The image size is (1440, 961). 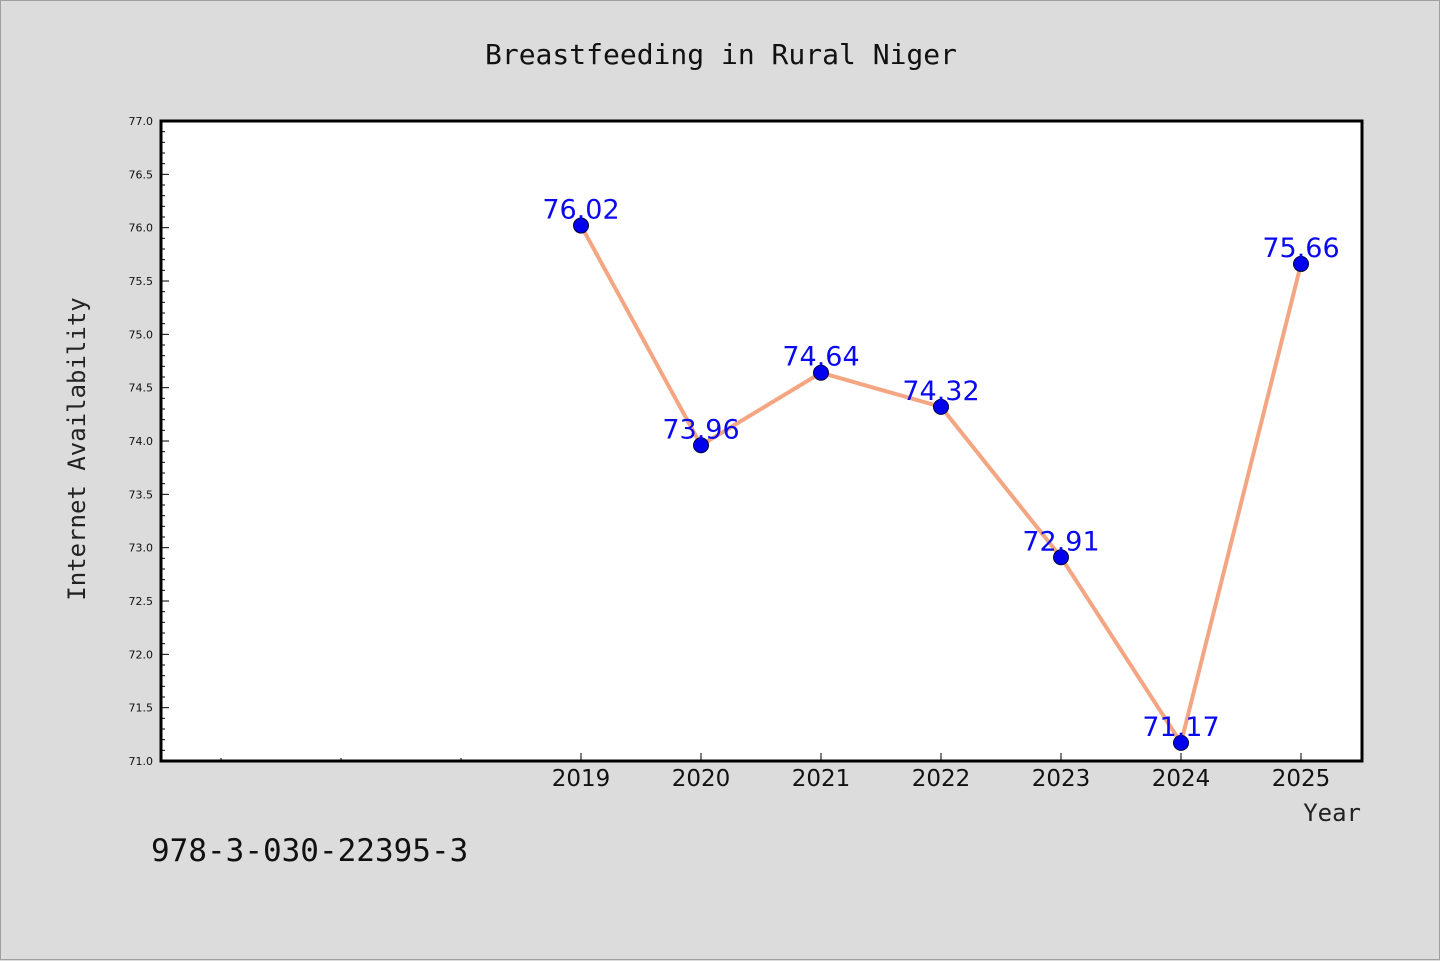 What do you see at coordinates (141, 601) in the screenshot?
I see `y-tick-label: 72.5` at bounding box center [141, 601].